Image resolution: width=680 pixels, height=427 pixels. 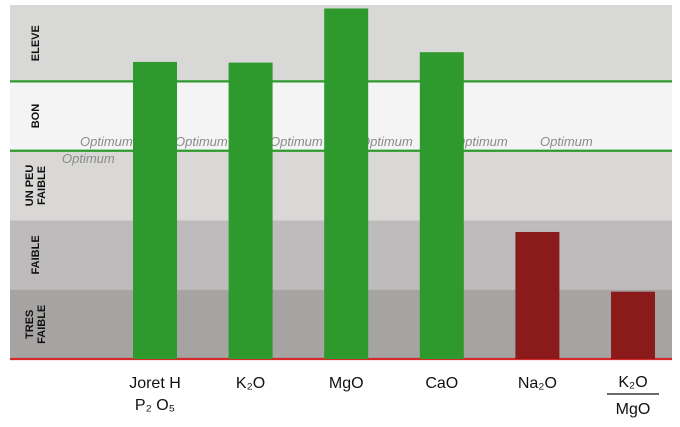 I want to click on bar-k2o_mgo, so click(x=633, y=325).